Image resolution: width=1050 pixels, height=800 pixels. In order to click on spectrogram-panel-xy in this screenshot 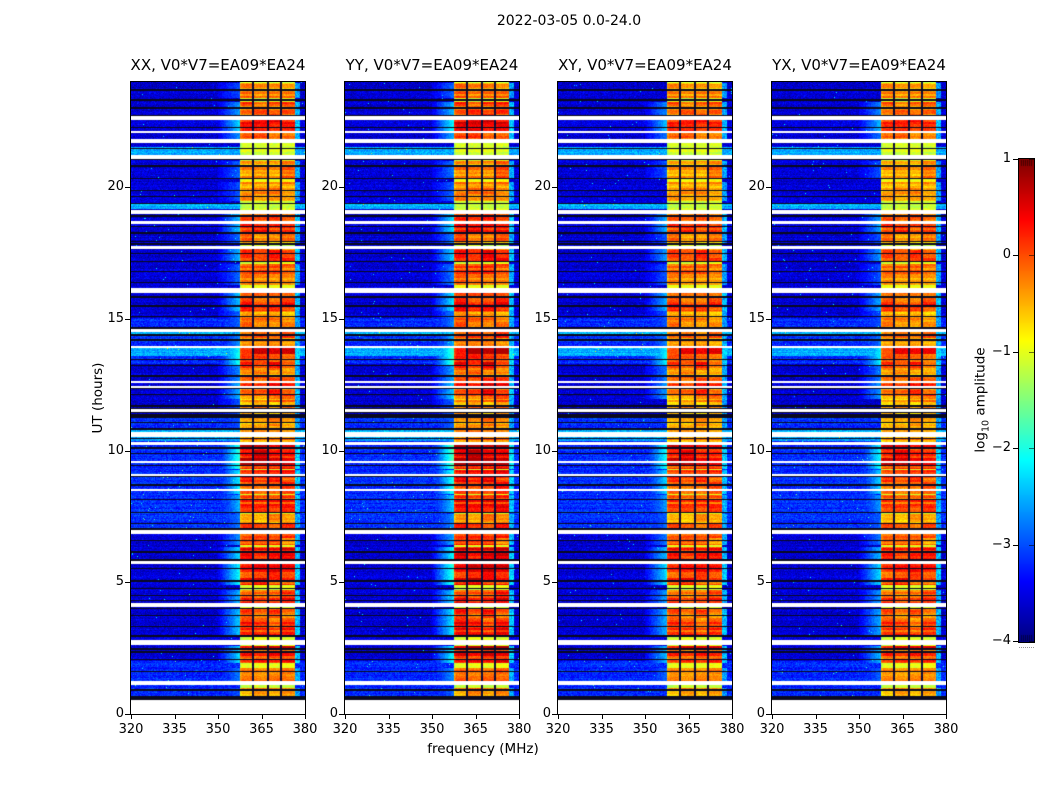, I will do `click(645, 398)`.